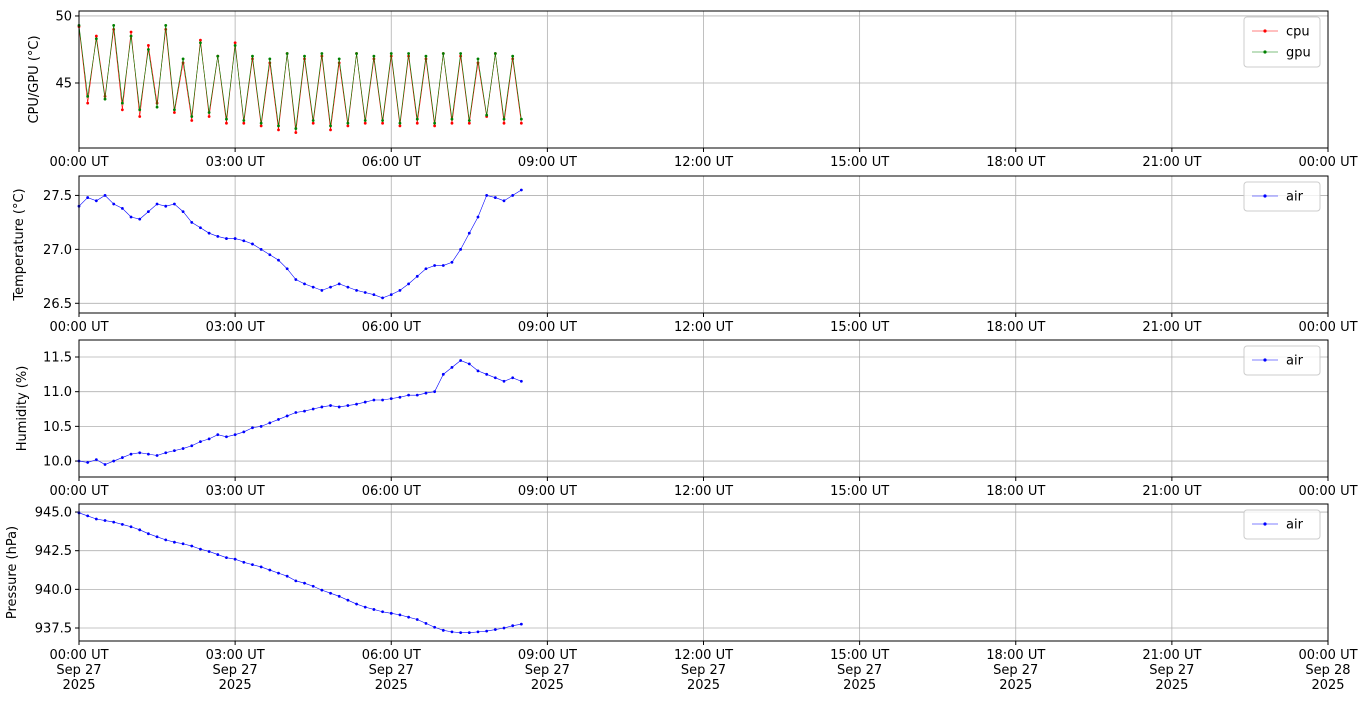 Image resolution: width=1368 pixels, height=708 pixels. Describe the element at coordinates (703, 670) in the screenshot. I see `x-tick-label: 12:00 UT Sep 27 2025` at that location.